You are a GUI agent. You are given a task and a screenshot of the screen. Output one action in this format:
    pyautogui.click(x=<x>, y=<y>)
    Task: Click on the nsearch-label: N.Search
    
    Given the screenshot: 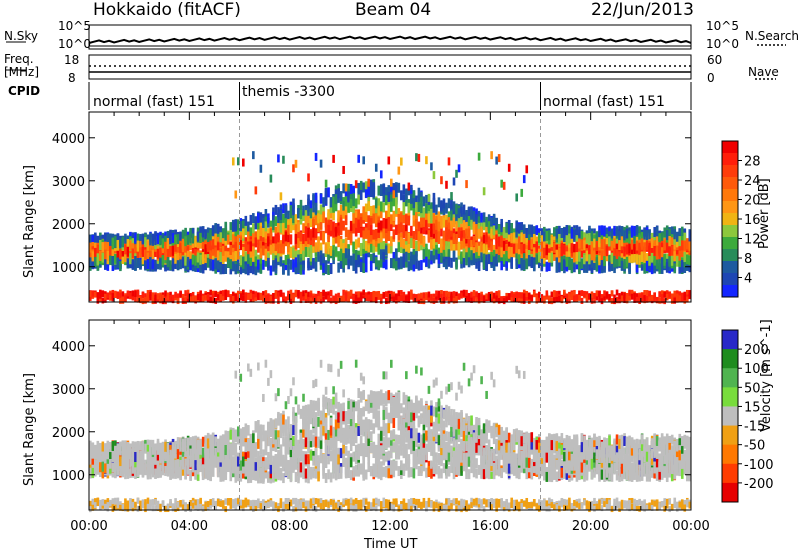 What is the action you would take?
    pyautogui.click(x=772, y=36)
    